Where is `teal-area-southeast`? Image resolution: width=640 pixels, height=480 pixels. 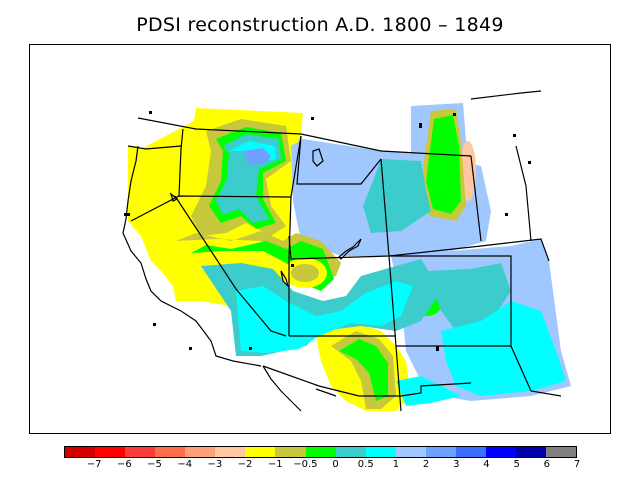 teal-area-southeast is located at coordinates (468, 297).